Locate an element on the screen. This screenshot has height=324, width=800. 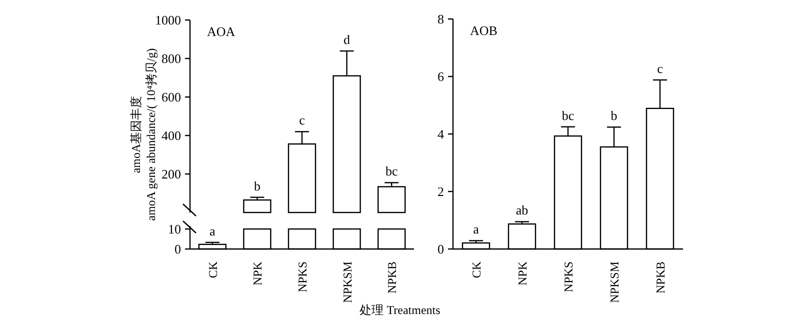
y-axis-title: amoA基因丰度 amoA gene abundance/( 10⁴拷贝/g) is located at coordinates (143, 134).